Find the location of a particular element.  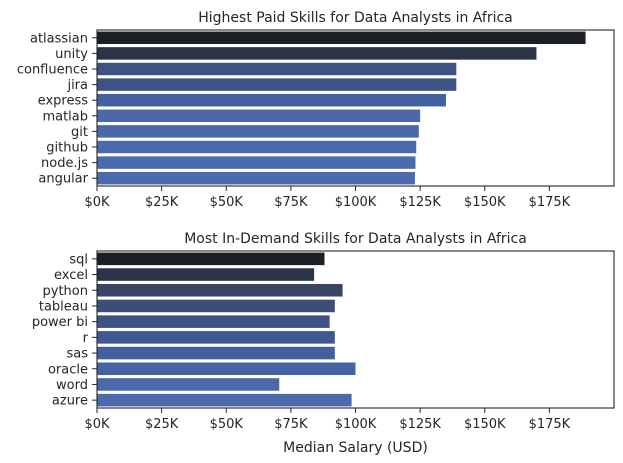

y-tick-label: sql is located at coordinates (78, 259).